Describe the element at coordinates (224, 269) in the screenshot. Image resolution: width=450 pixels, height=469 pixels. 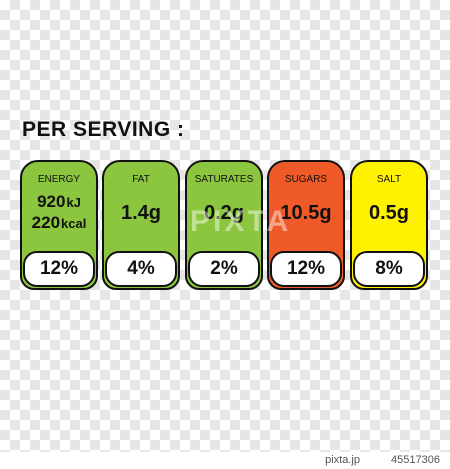
I see `nutrient-percent: 2%` at that location.